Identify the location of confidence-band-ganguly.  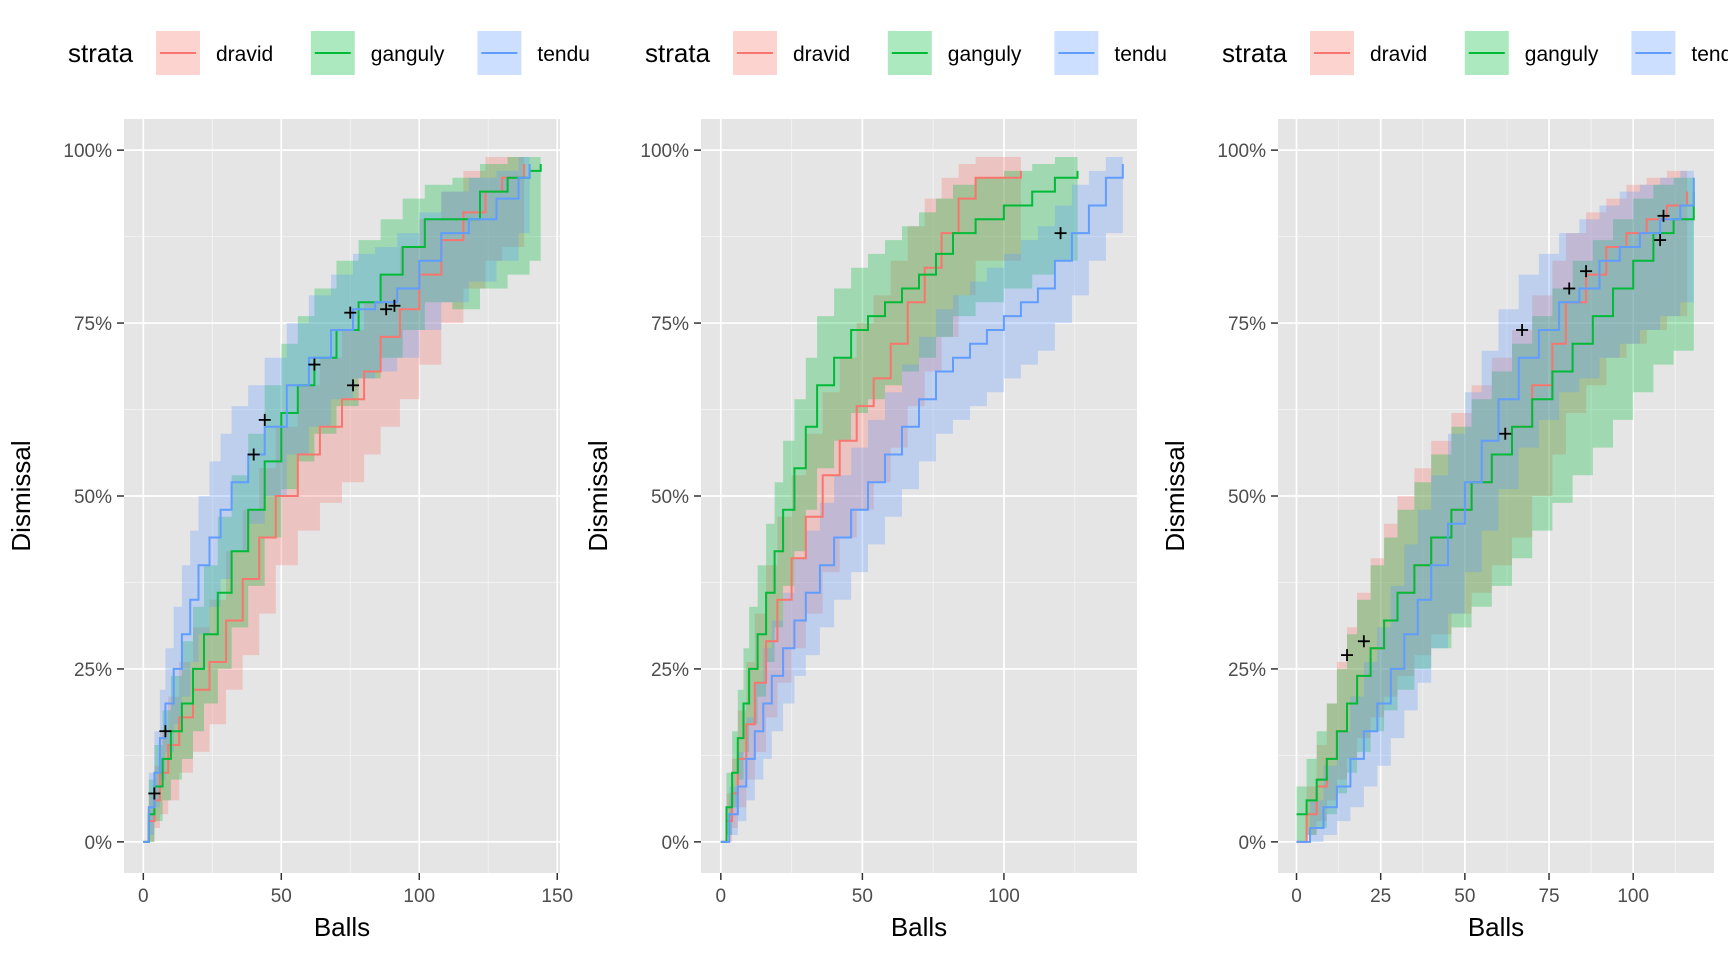
(899, 499).